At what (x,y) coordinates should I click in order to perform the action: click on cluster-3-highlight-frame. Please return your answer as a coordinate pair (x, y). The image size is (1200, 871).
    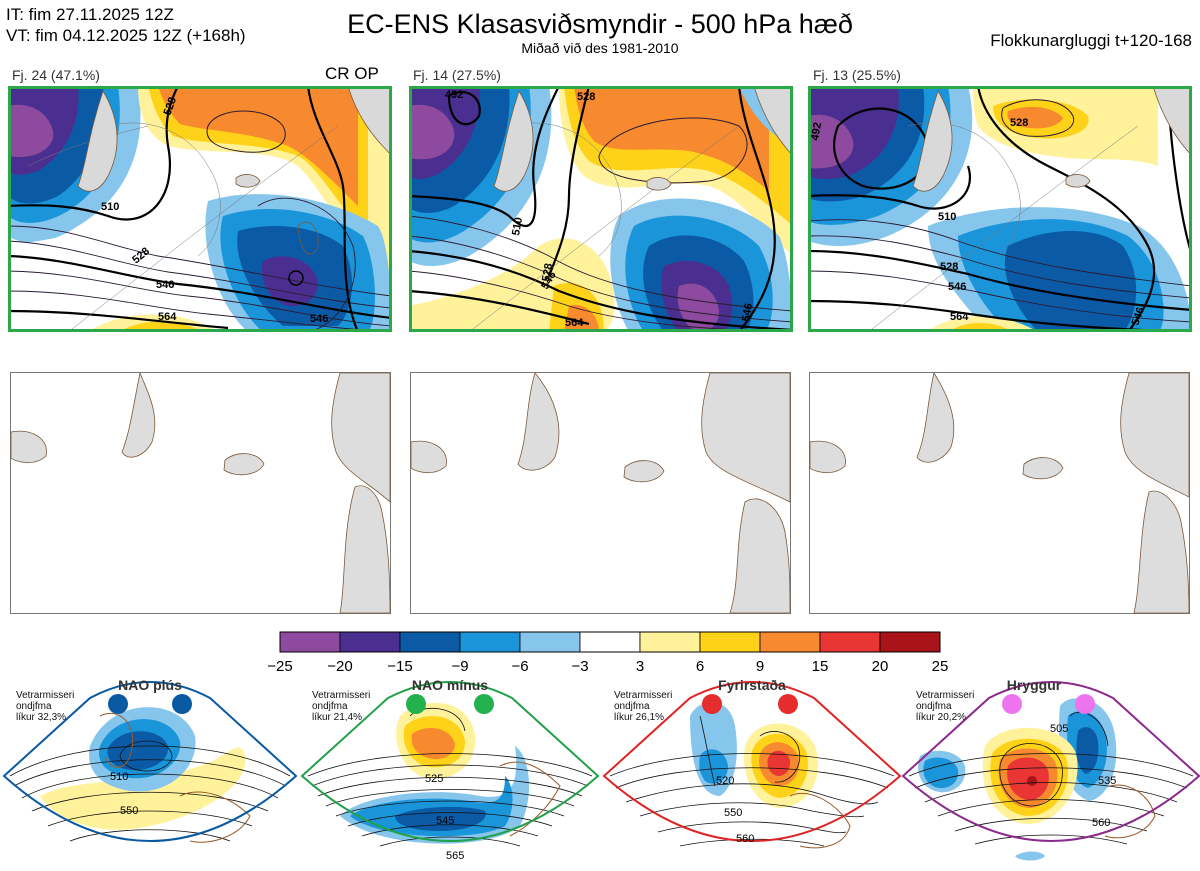
    Looking at the image, I should click on (1000, 209).